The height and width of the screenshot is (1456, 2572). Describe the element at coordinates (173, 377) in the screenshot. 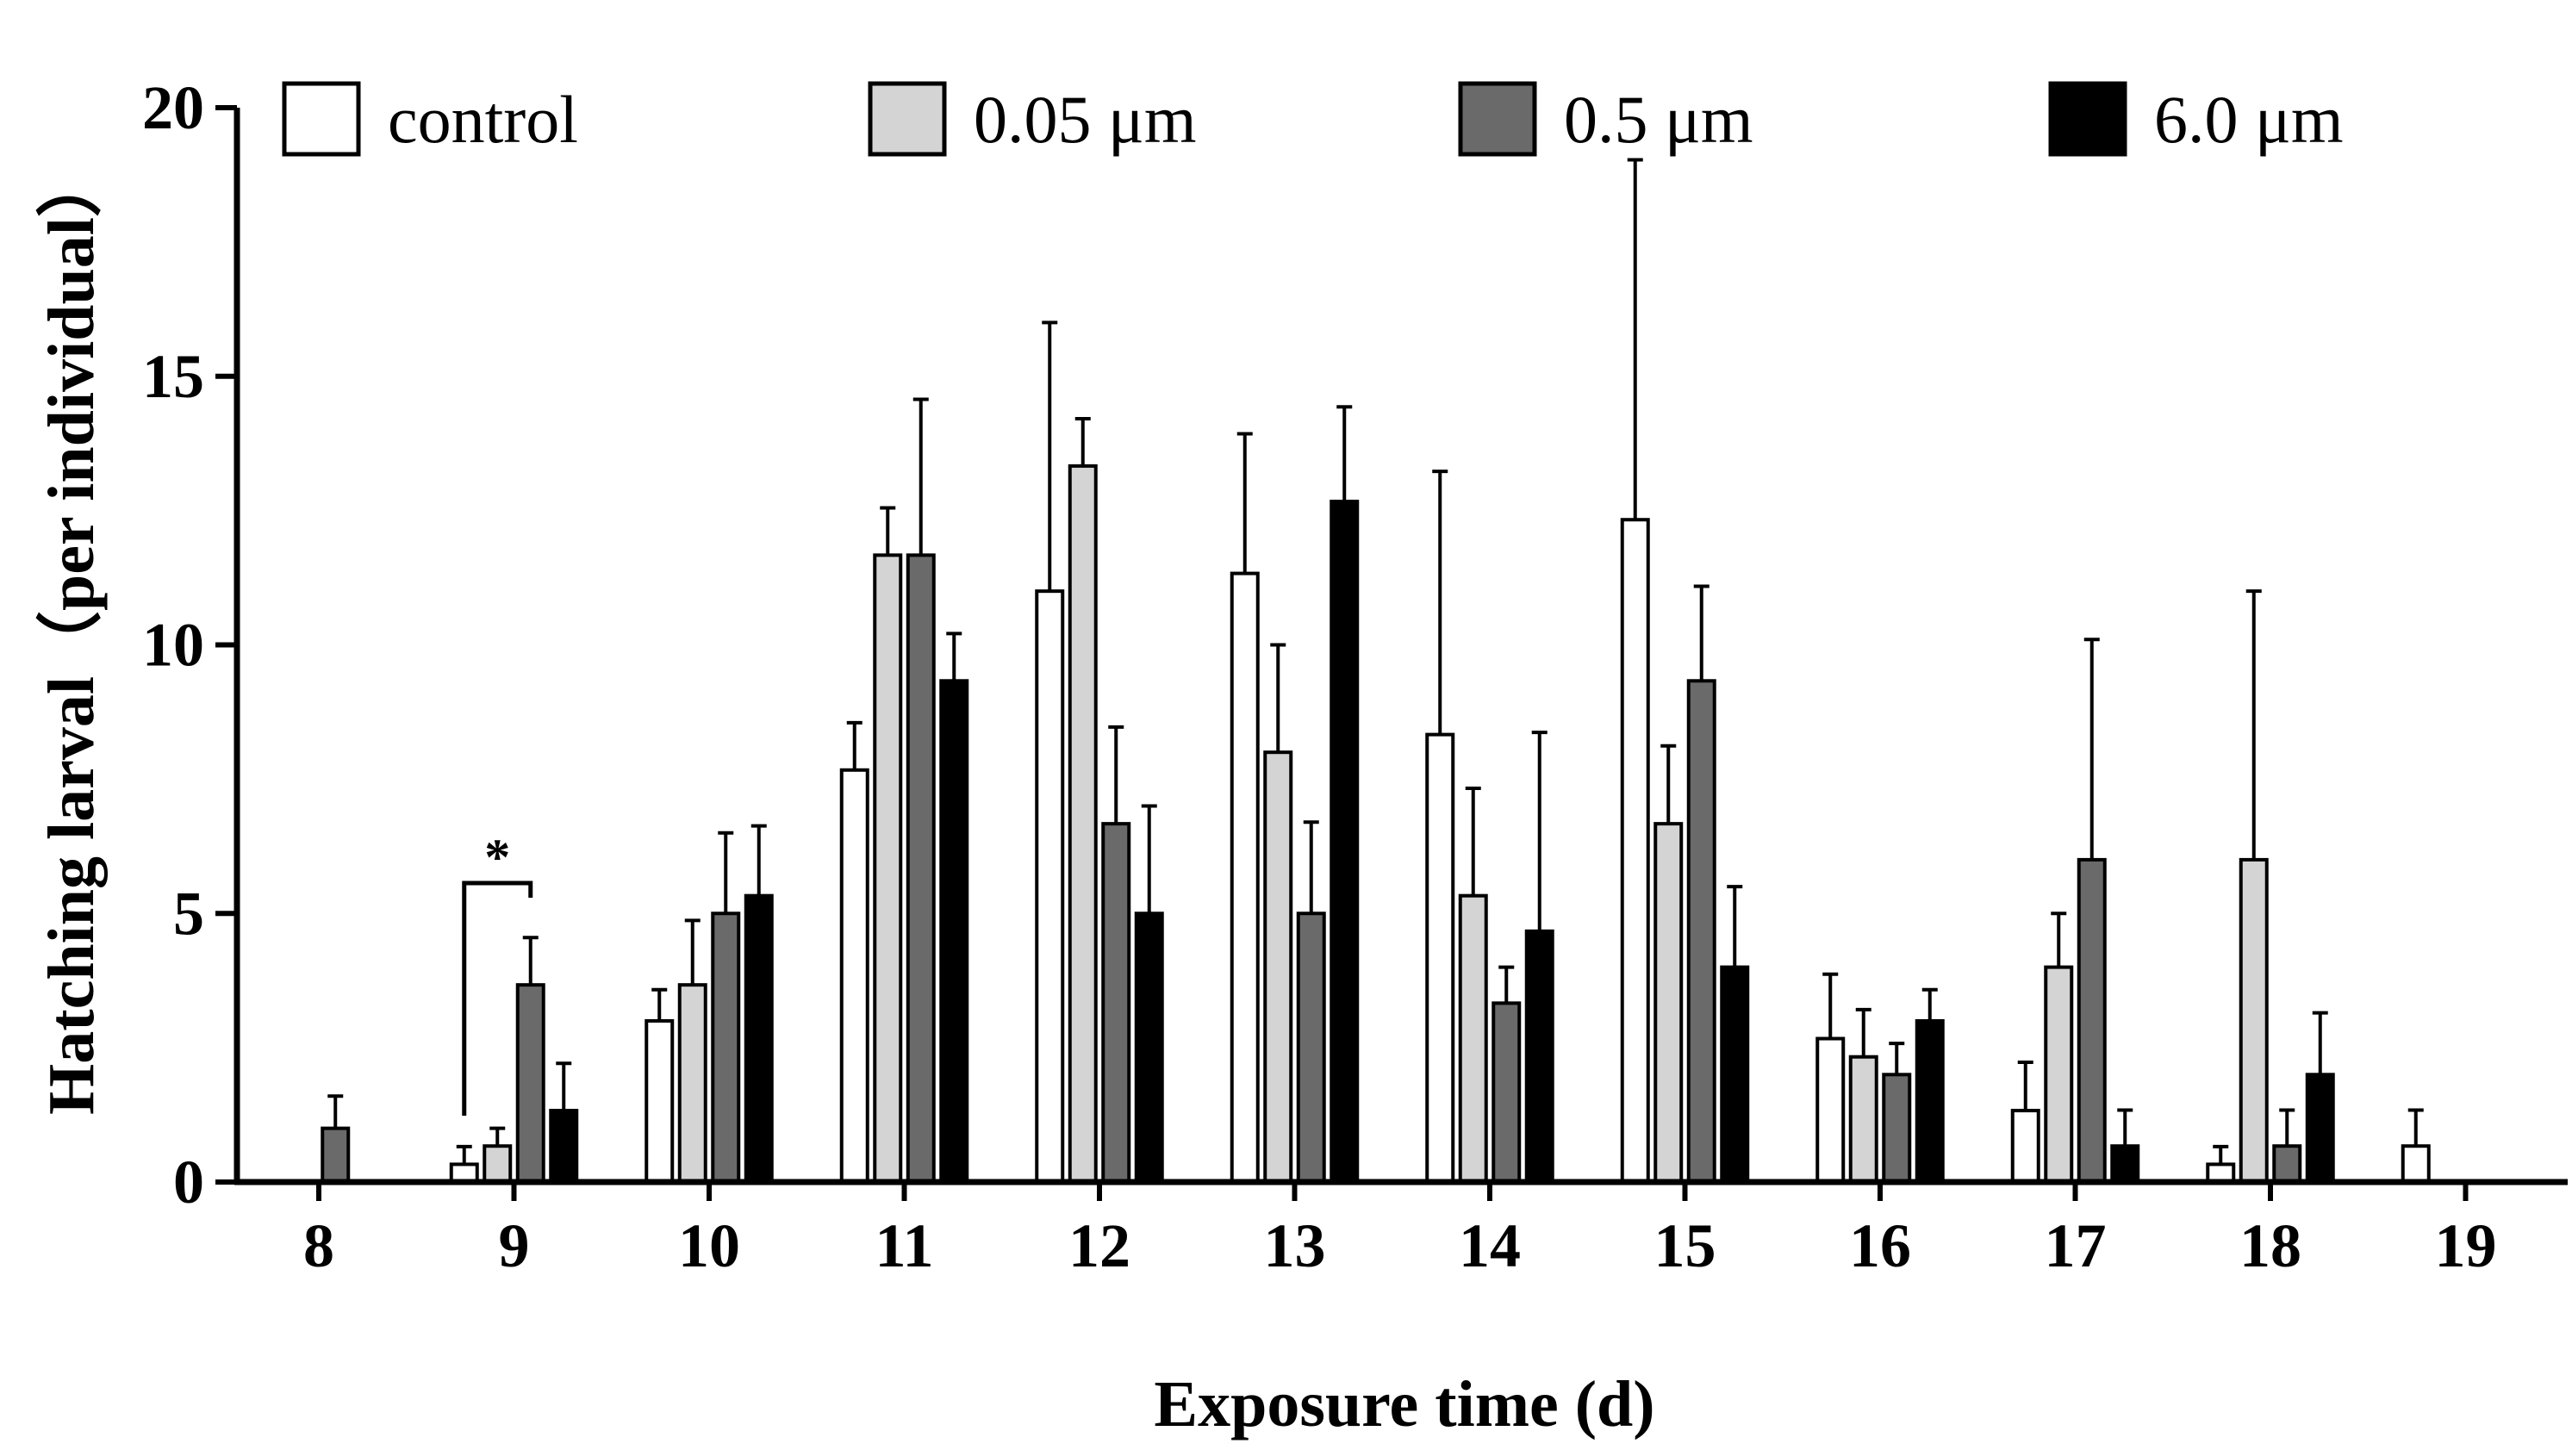

I see `y-tick-label: 15` at that location.